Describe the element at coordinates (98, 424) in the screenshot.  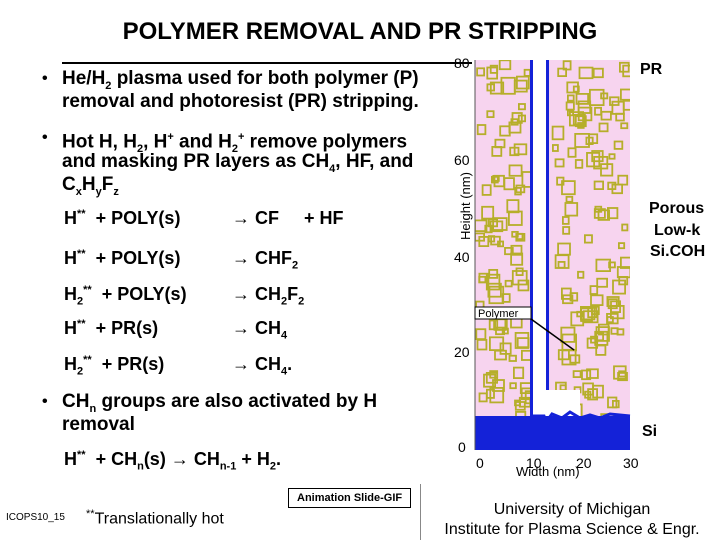
I see `bullet-3-line-2: removal` at that location.